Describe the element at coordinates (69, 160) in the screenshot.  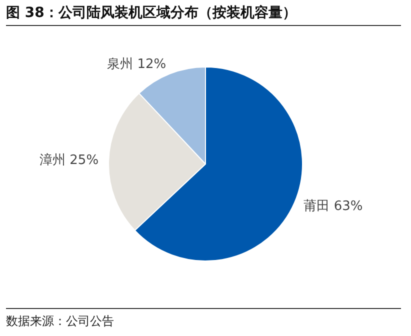
I see `slice-label: 漳州 25%` at that location.